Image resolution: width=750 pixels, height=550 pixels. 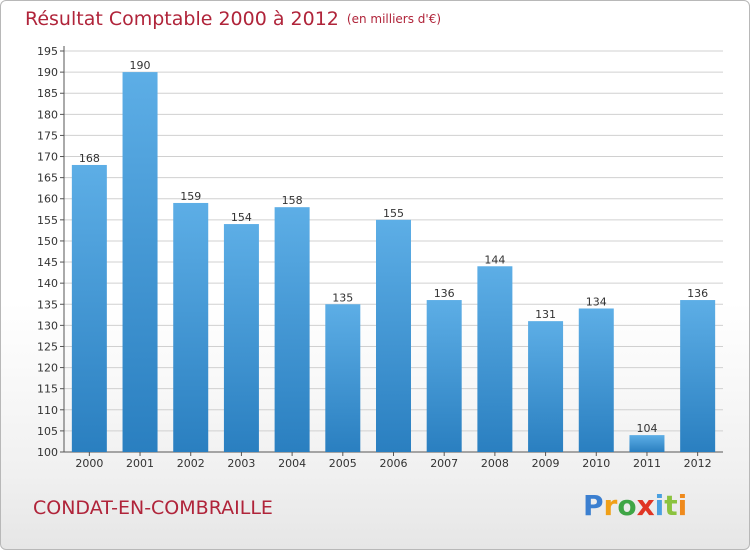 I want to click on y-tick-label: 110, so click(x=47, y=410).